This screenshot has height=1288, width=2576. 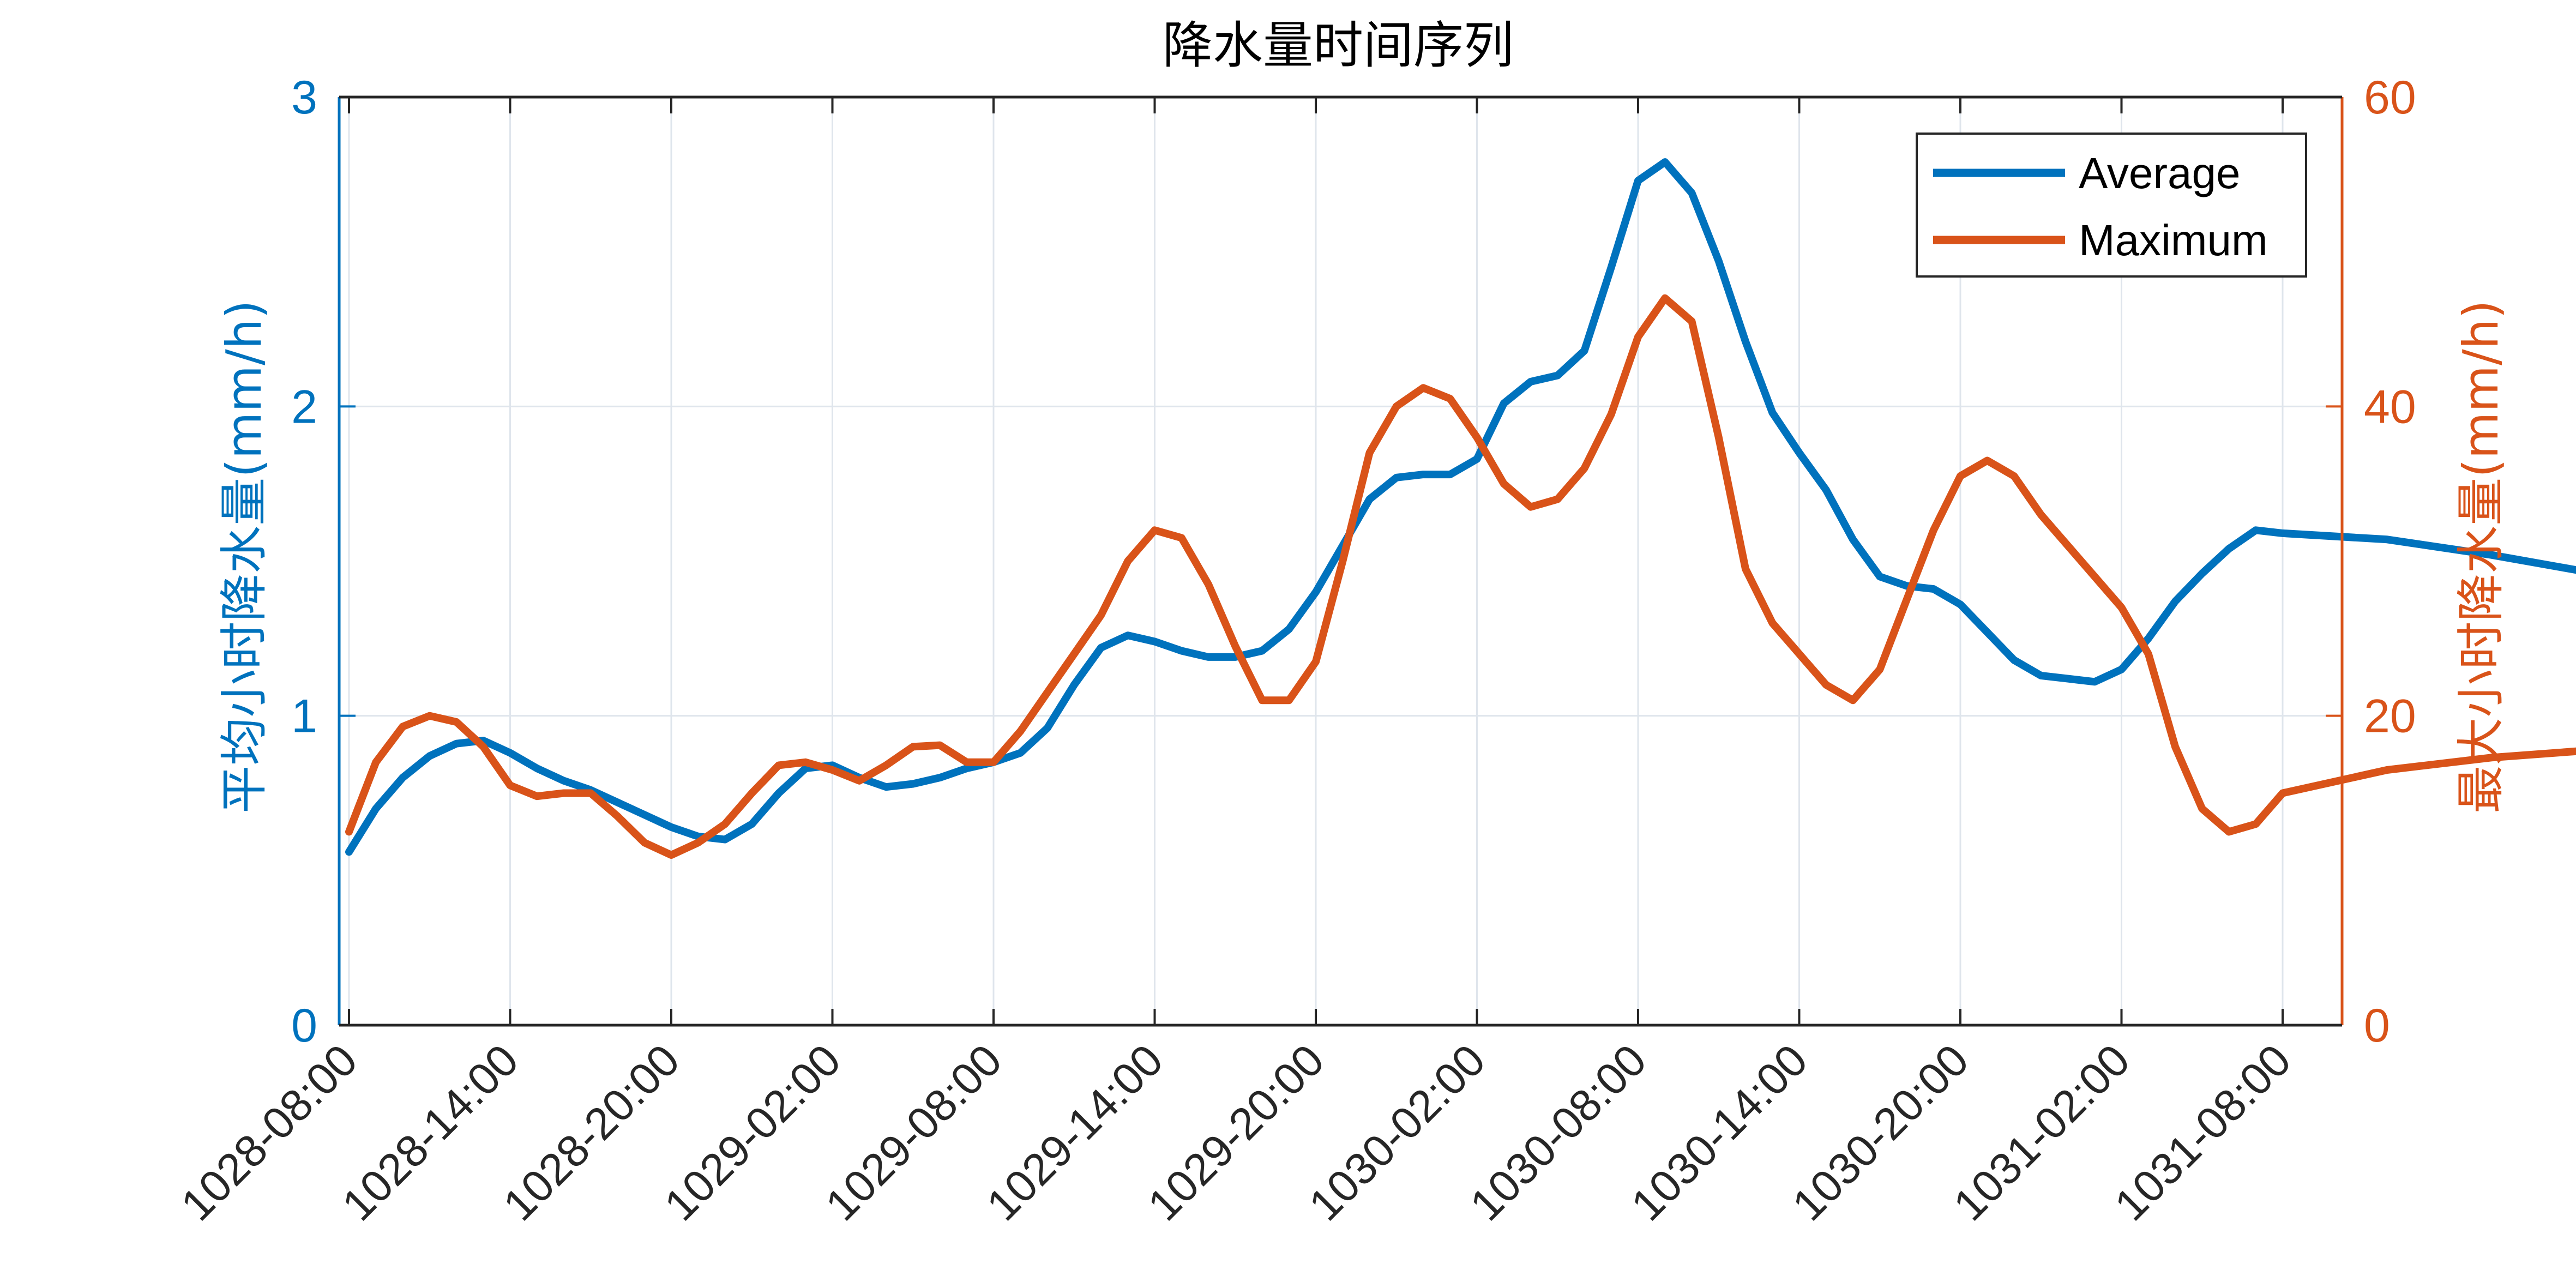 I want to click on y-left-tick-label: 3, so click(x=304, y=97).